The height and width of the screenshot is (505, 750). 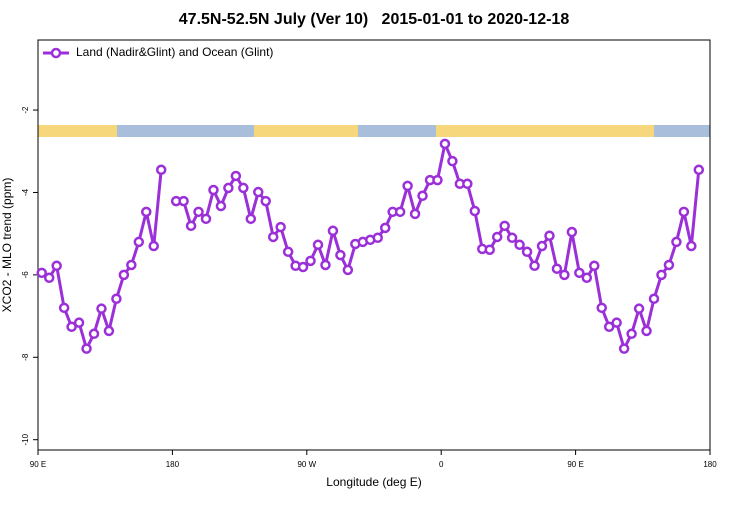 What do you see at coordinates (56, 53) in the screenshot?
I see `legend-marker` at bounding box center [56, 53].